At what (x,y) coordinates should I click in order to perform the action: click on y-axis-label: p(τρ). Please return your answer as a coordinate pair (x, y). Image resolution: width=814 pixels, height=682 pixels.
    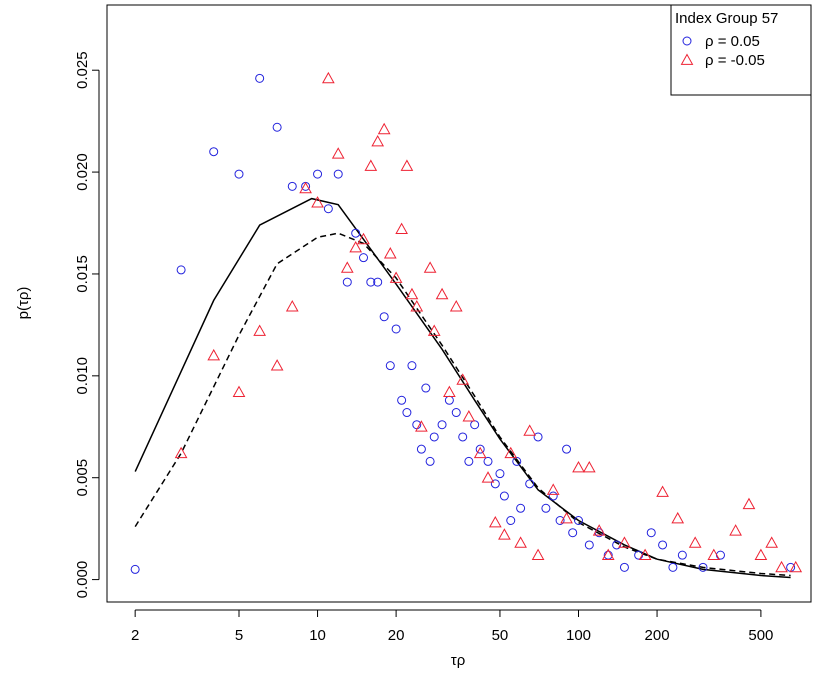
    Looking at the image, I should click on (23, 303).